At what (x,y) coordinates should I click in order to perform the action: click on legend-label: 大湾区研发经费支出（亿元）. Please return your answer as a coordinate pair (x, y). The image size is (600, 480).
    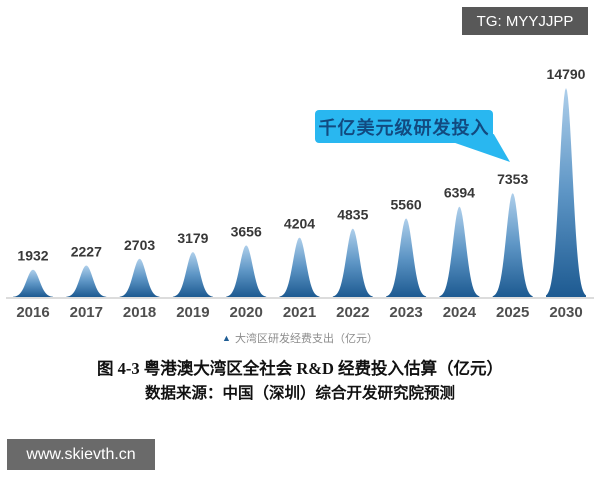
    Looking at the image, I should click on (306, 339).